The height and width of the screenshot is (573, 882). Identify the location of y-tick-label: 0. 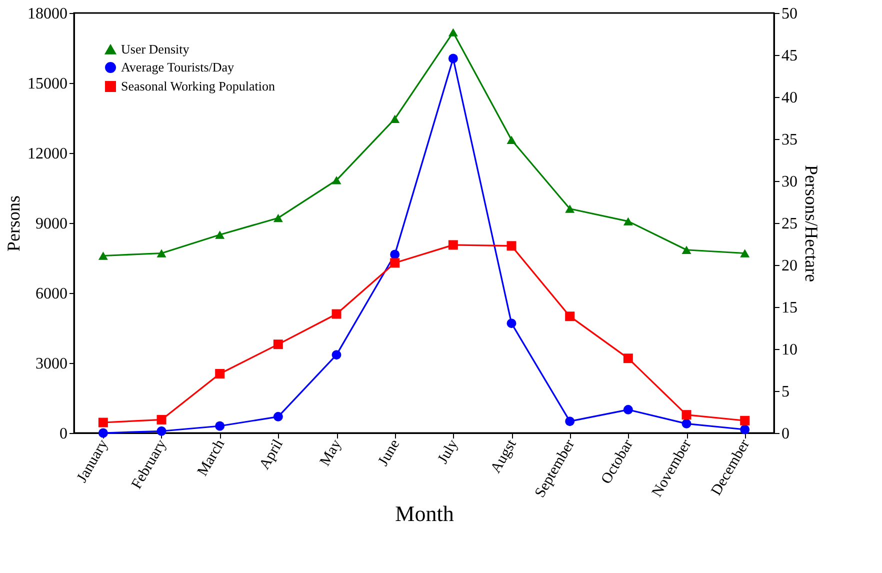
(64, 434).